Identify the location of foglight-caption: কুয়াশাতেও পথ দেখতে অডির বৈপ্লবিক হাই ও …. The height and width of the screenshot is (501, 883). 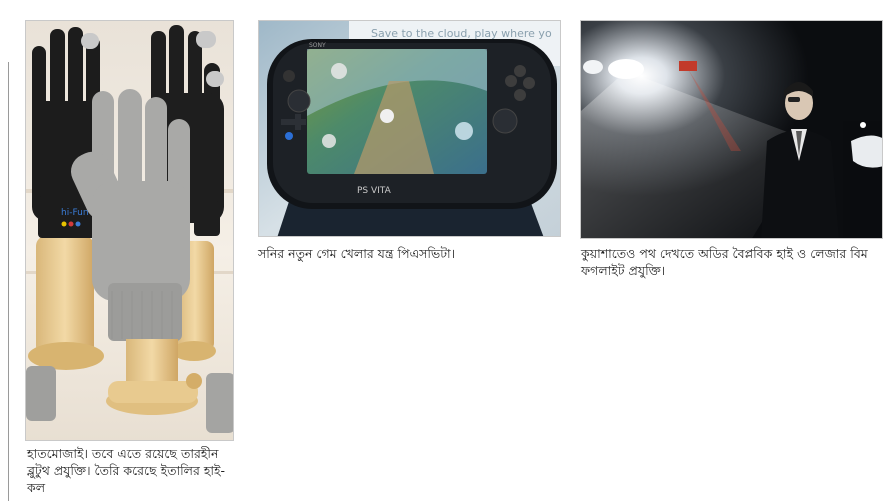
(724, 262).